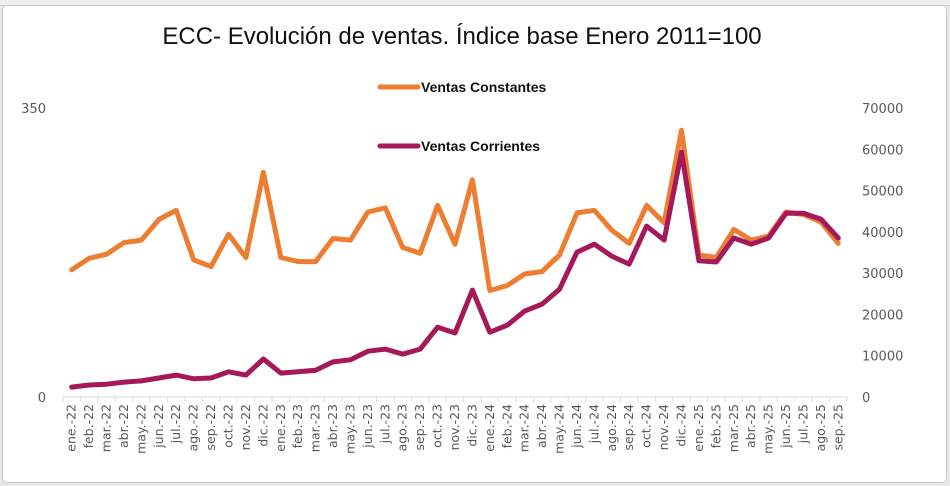 The image size is (950, 486). I want to click on x-axis-tick-label: mar.-24, so click(524, 428).